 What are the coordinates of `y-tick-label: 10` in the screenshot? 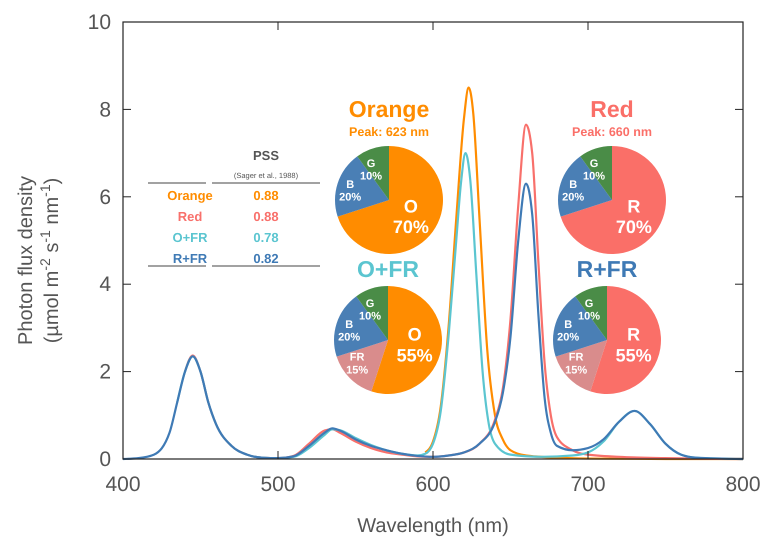 It's located at (99, 22).